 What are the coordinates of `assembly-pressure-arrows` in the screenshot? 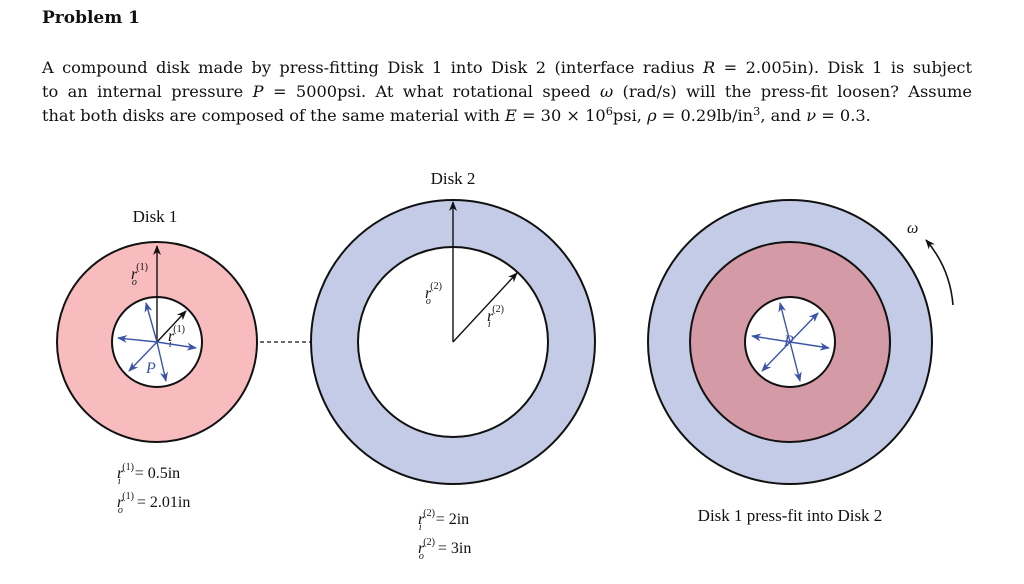 It's located at (790, 342).